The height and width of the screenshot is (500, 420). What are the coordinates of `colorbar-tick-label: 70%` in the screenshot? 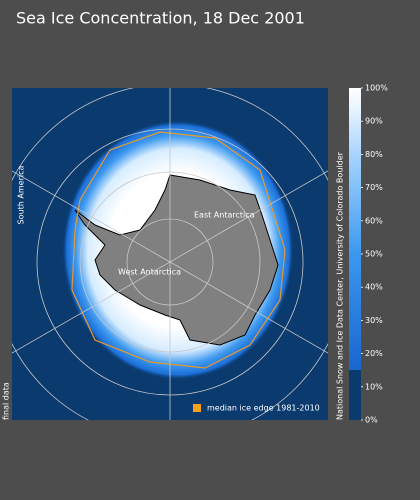 It's located at (374, 187).